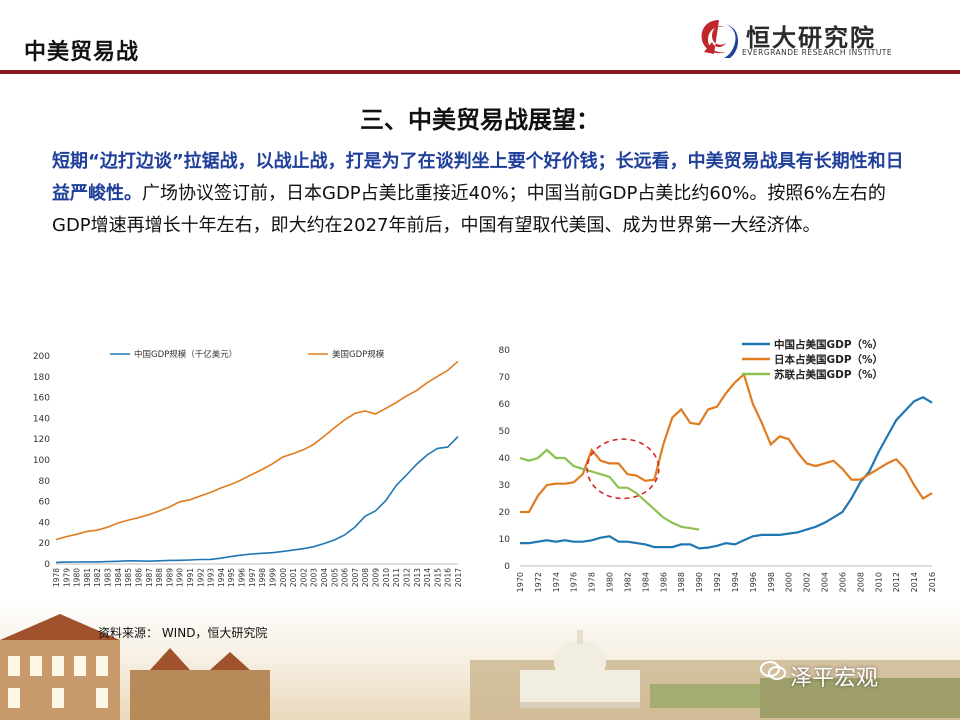 This screenshot has height=720, width=960. What do you see at coordinates (41, 399) in the screenshot?
I see `y-tick-label: 160` at bounding box center [41, 399].